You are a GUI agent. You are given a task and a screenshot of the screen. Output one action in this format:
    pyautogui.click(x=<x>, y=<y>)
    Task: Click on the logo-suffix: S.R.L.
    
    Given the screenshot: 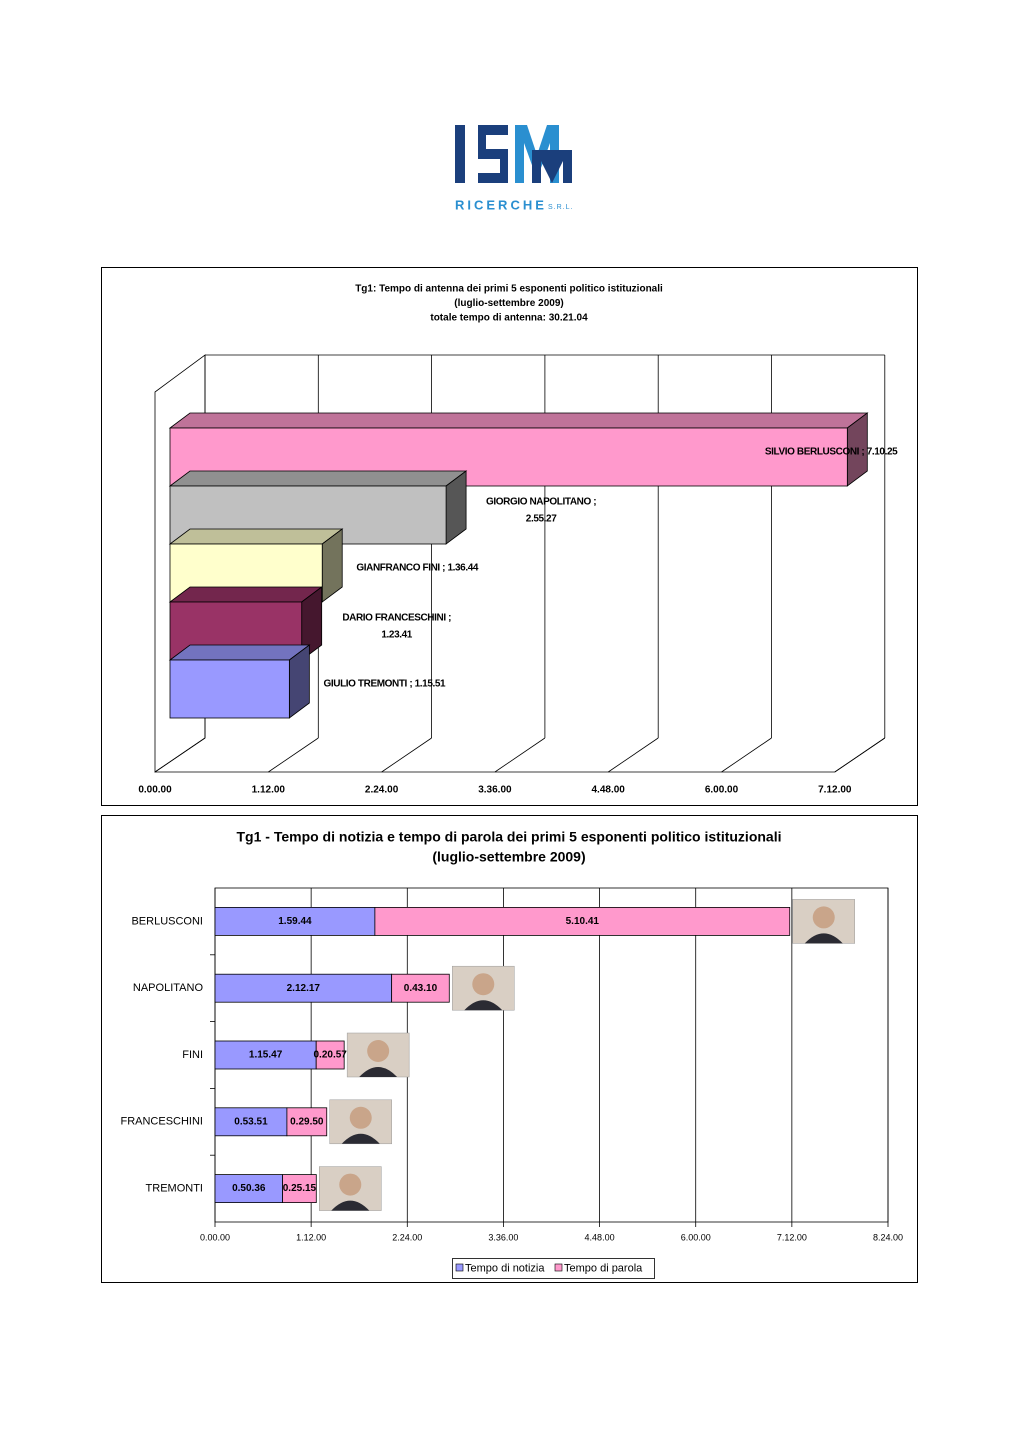 What is the action you would take?
    pyautogui.click(x=560, y=207)
    